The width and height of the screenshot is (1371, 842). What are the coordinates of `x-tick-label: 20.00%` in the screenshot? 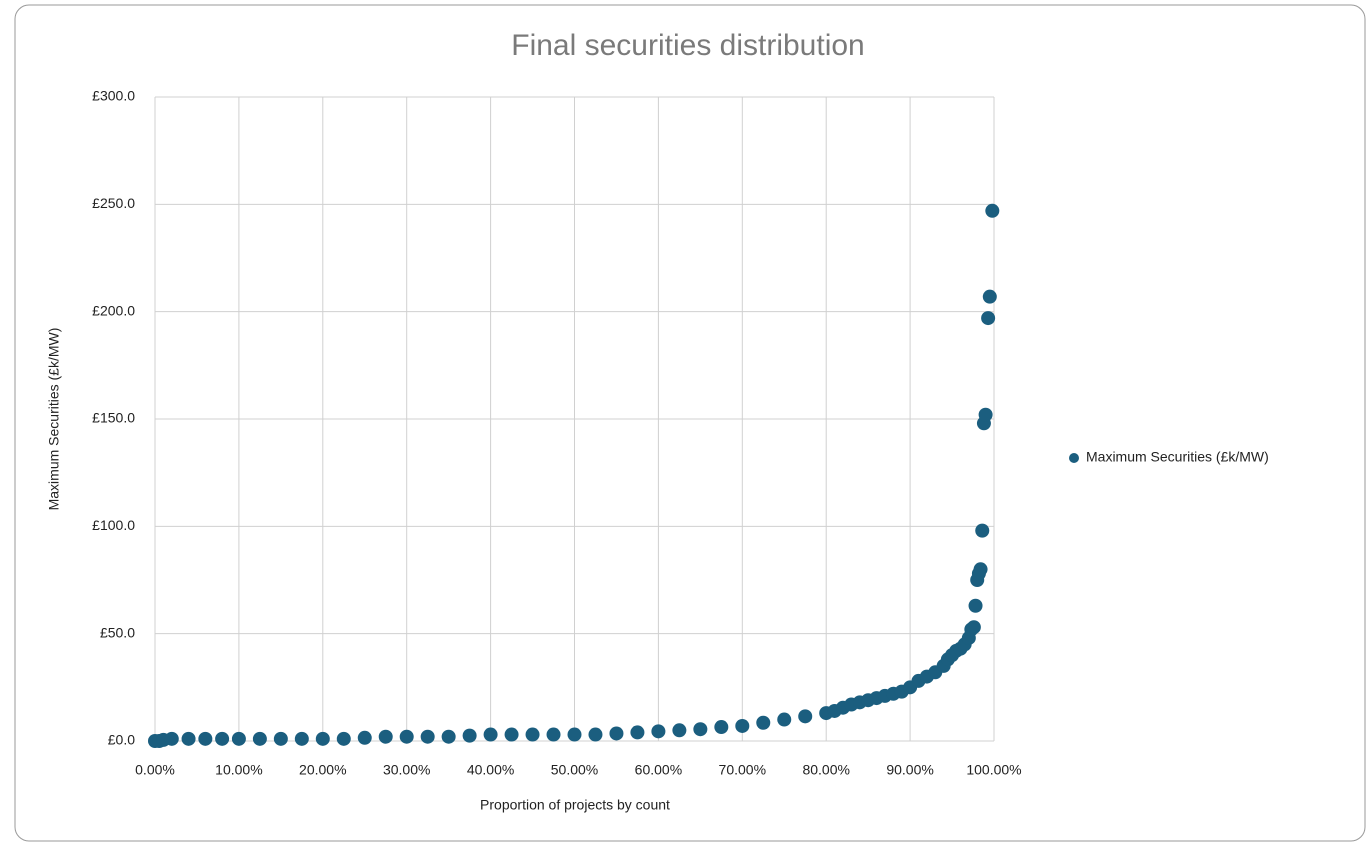 It's located at (322, 770).